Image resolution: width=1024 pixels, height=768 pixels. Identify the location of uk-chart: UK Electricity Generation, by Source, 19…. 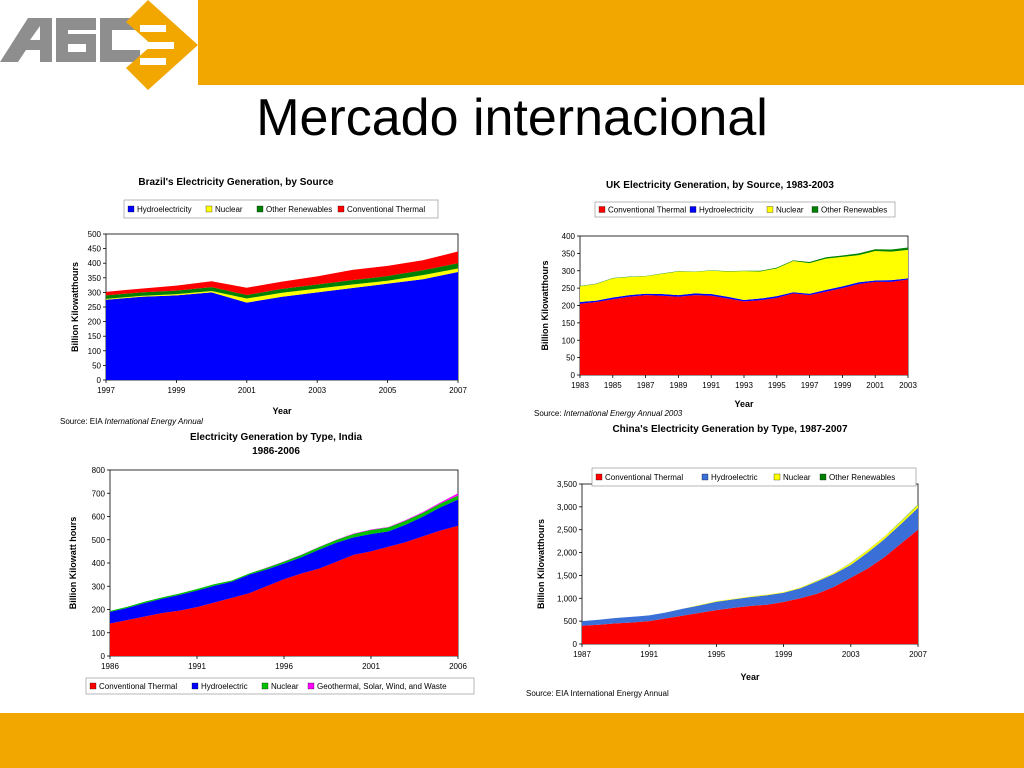
(725, 297).